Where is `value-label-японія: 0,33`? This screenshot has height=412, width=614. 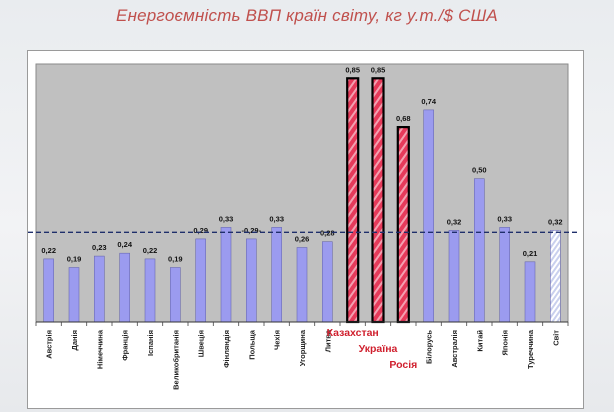 value-label-японія: 0,33 is located at coordinates (504, 218).